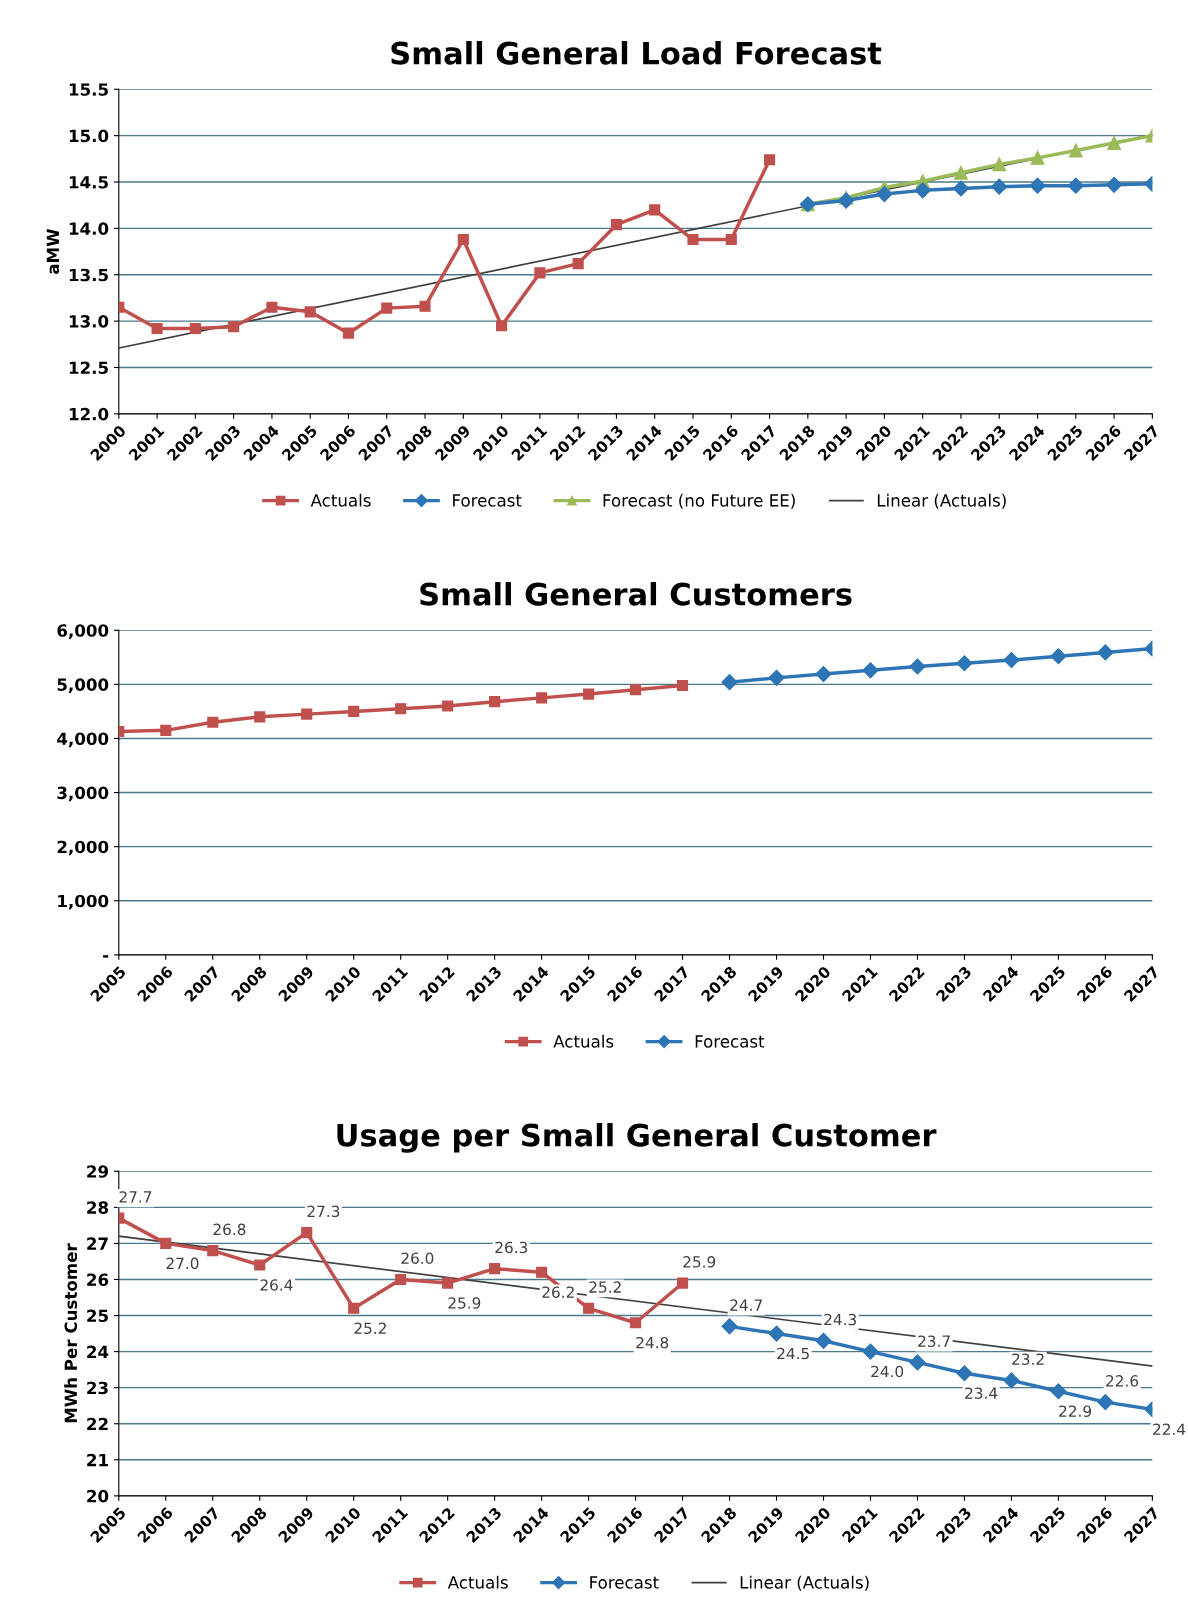 The height and width of the screenshot is (1623, 1188). I want to click on chart-title: Small General Customers, so click(636, 594).